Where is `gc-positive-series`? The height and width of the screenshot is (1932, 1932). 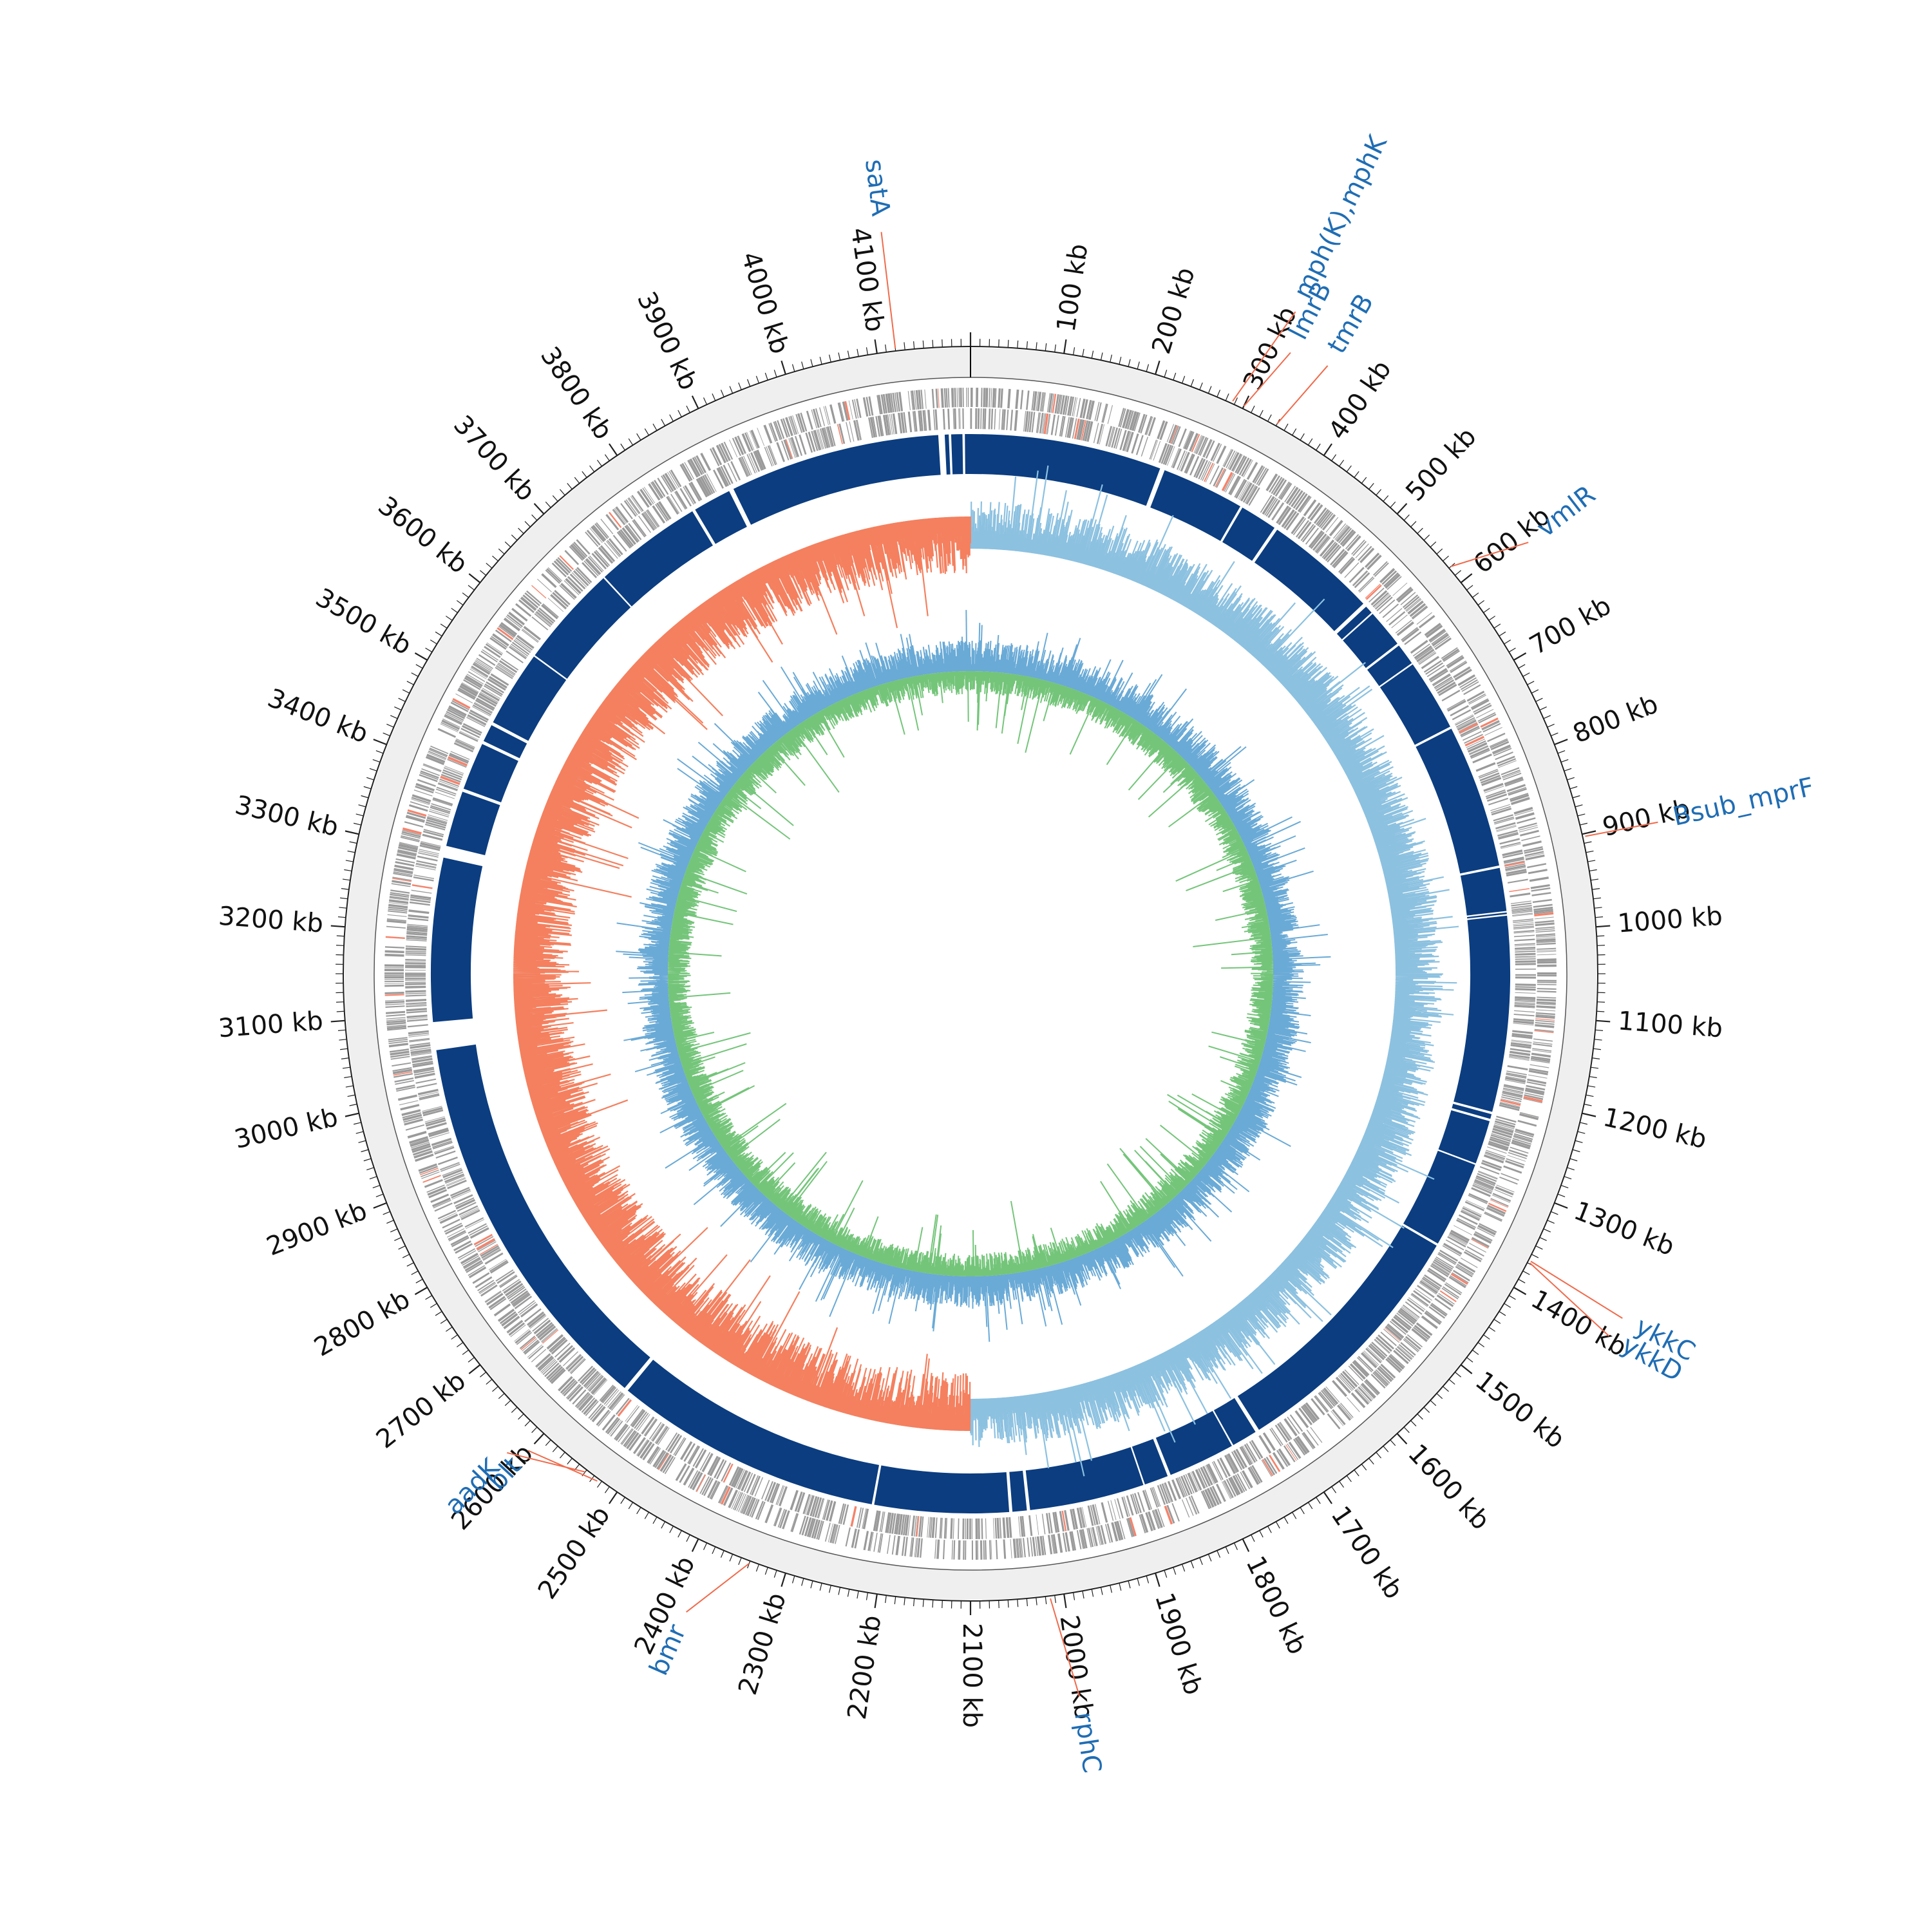
gc-positive-series is located at coordinates (1214, 971).